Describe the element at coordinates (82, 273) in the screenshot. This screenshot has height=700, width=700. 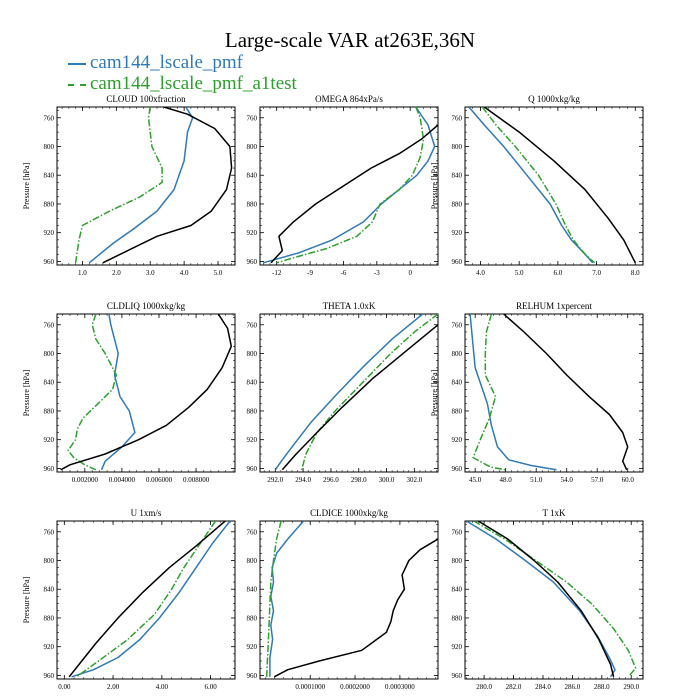
I see `x-tick-label: 1.0` at that location.